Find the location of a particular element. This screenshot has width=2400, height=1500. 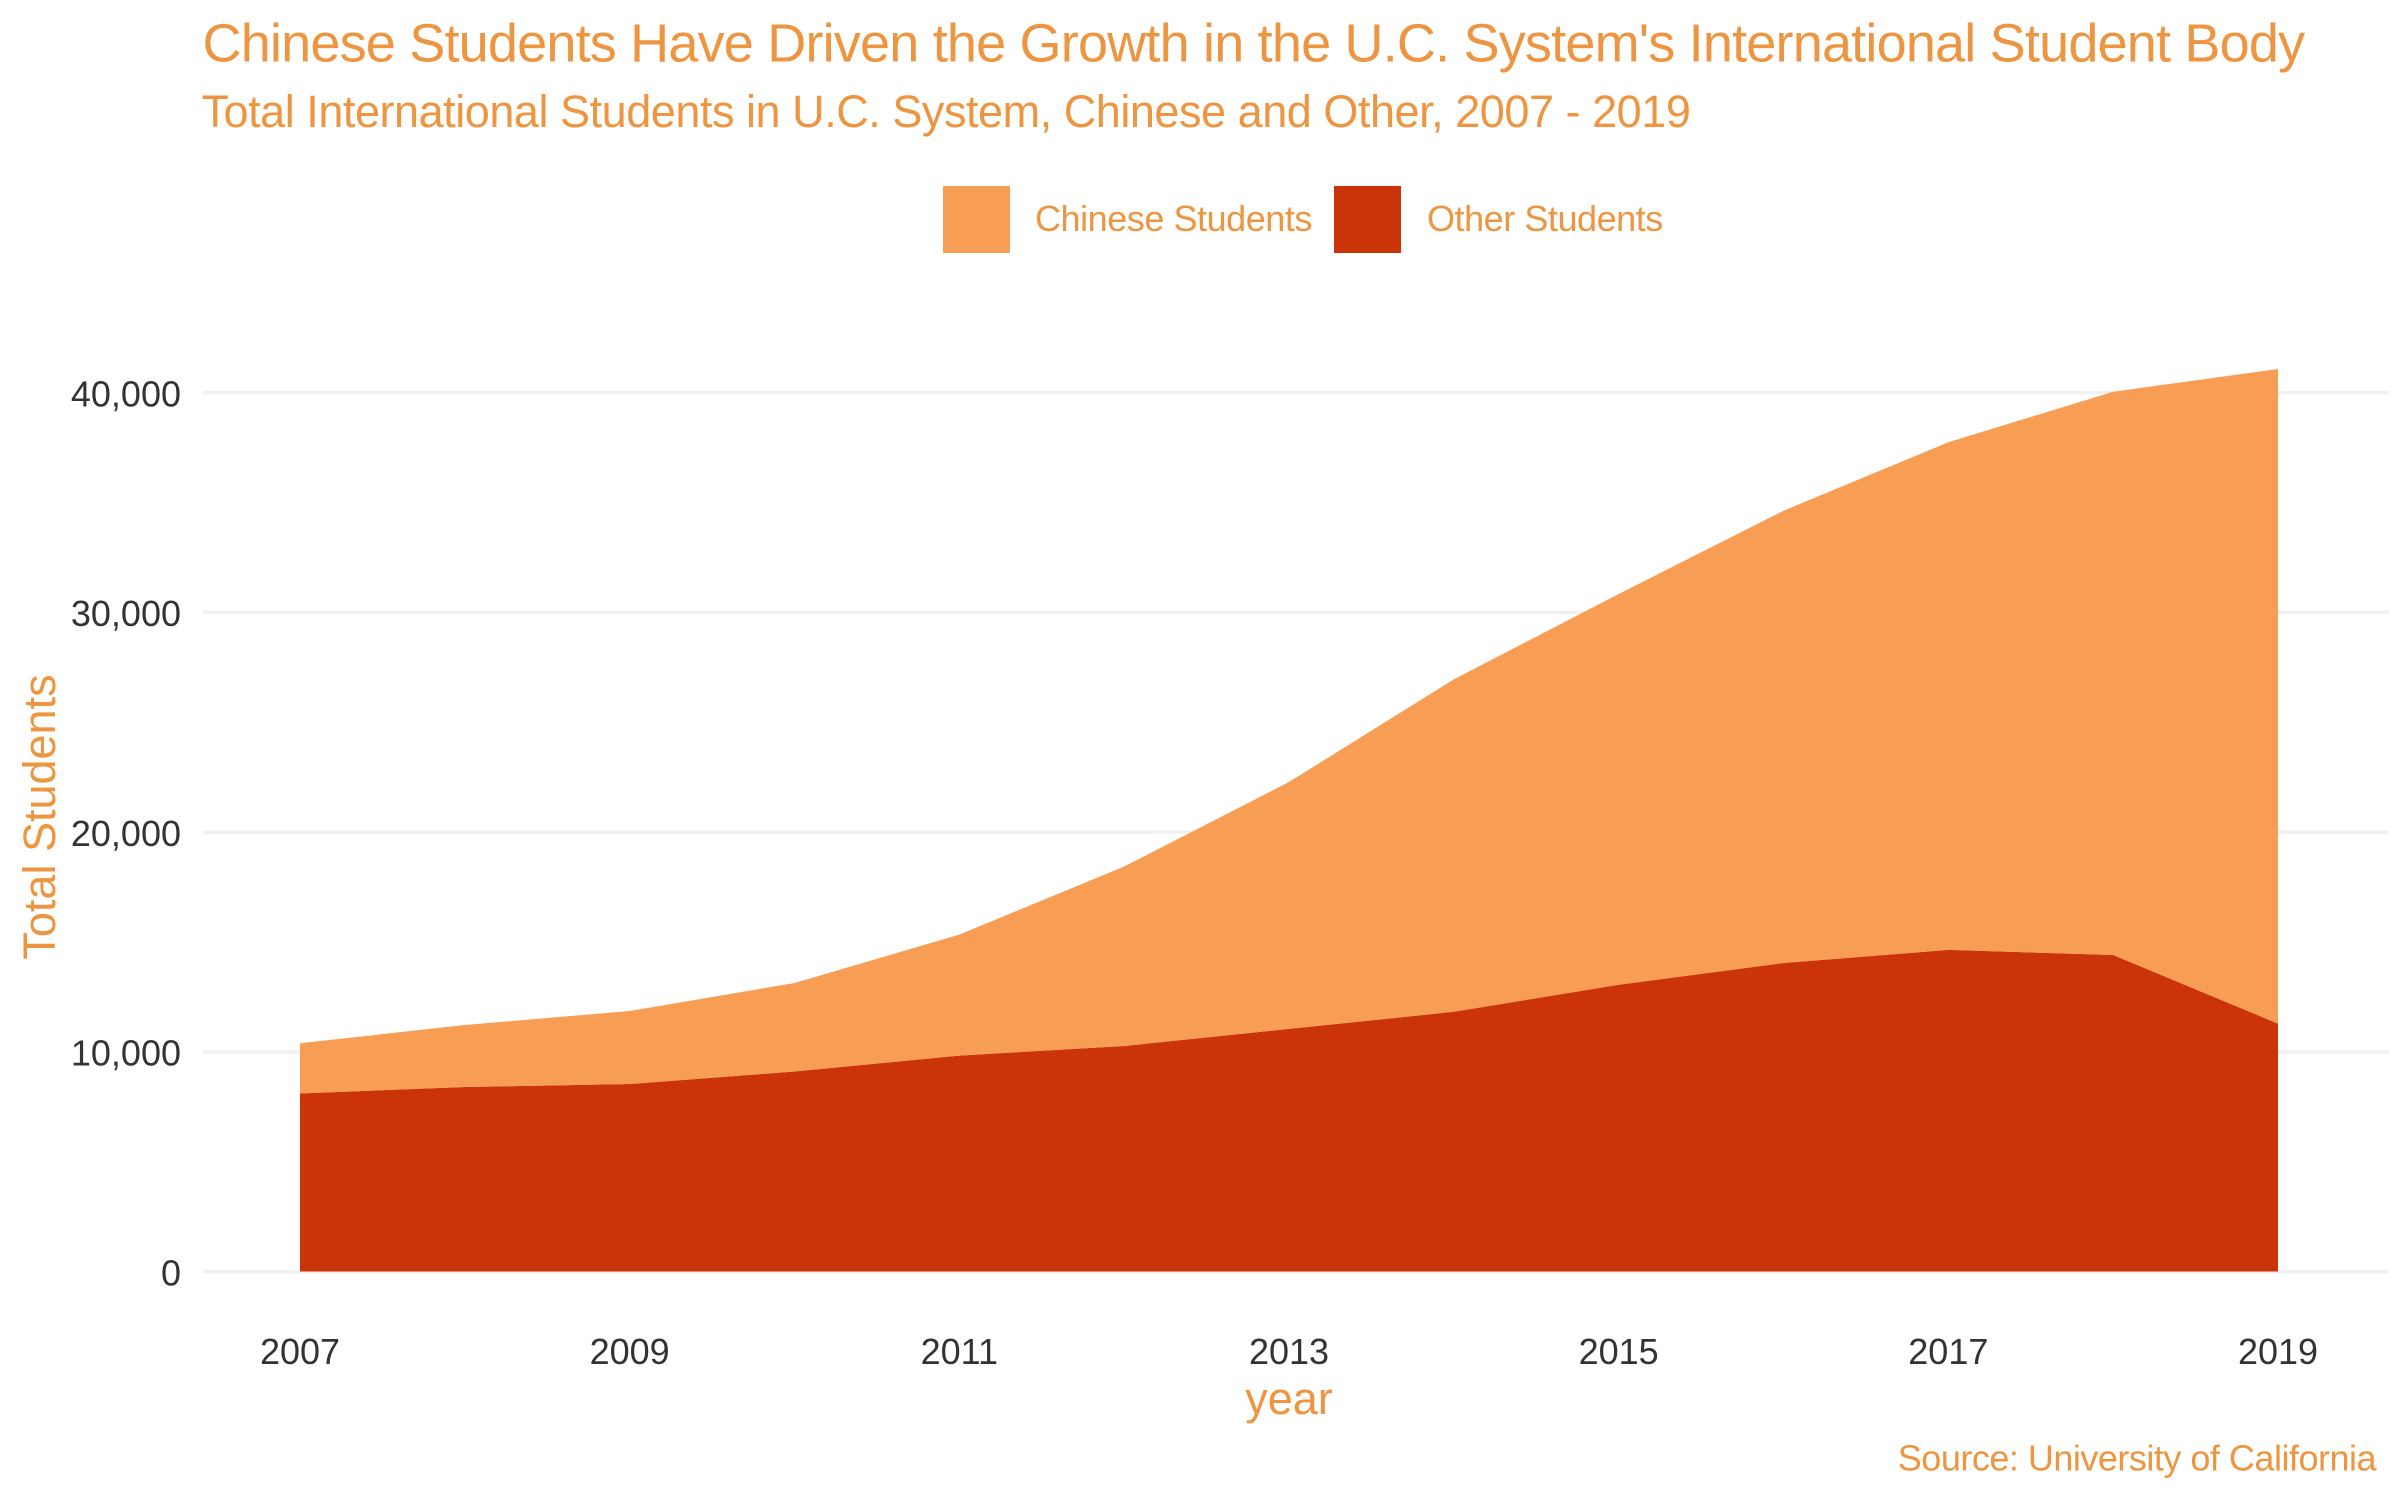

svg-text: 30,000 is located at coordinates (126, 613).